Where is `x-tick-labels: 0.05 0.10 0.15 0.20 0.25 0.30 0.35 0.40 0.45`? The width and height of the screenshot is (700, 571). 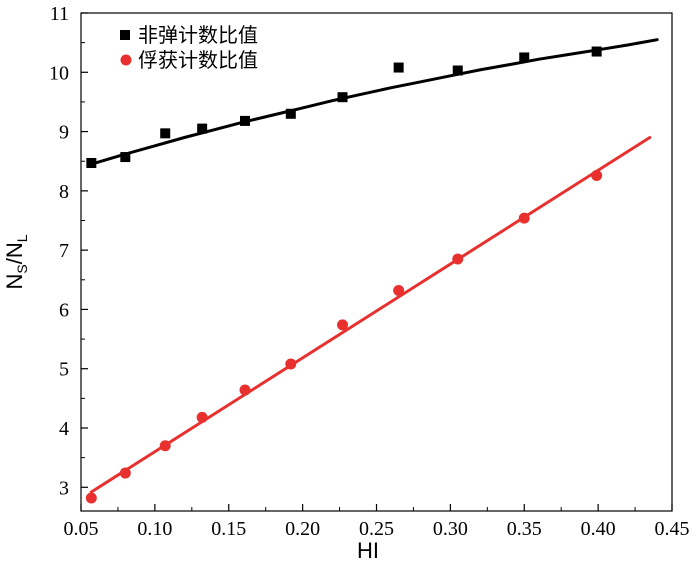 x-tick-labels: 0.05 0.10 0.15 0.20 0.25 0.30 0.35 0.40 0.45 is located at coordinates (377, 529).